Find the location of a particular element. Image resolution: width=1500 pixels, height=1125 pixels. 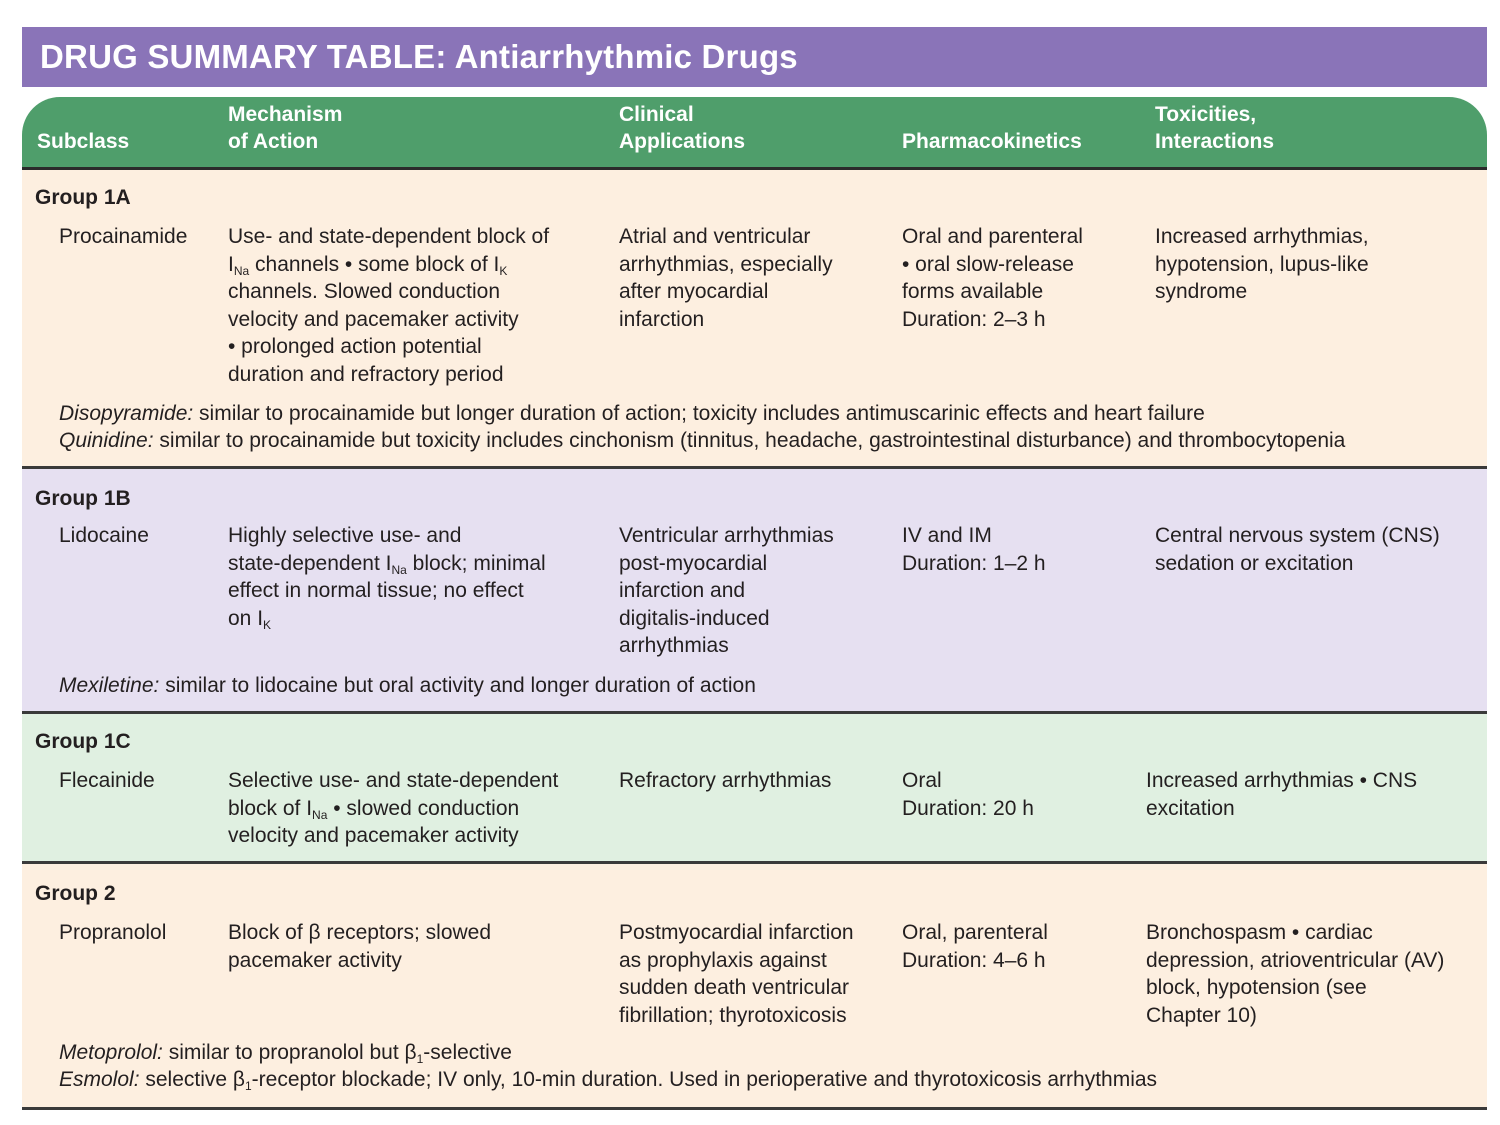

drug-name: Propranolol is located at coordinates (113, 932).